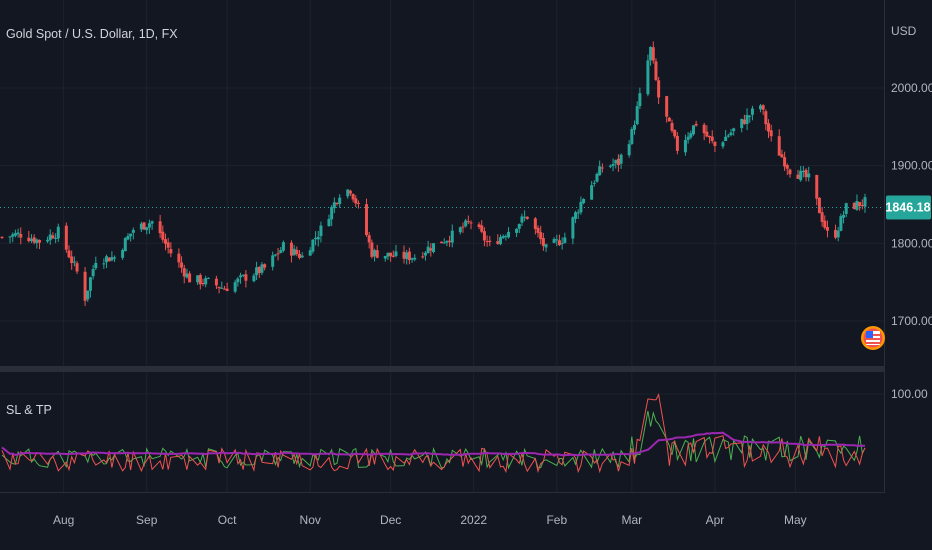 This screenshot has width=932, height=550. What do you see at coordinates (908, 275) in the screenshot?
I see `price-axis` at bounding box center [908, 275].